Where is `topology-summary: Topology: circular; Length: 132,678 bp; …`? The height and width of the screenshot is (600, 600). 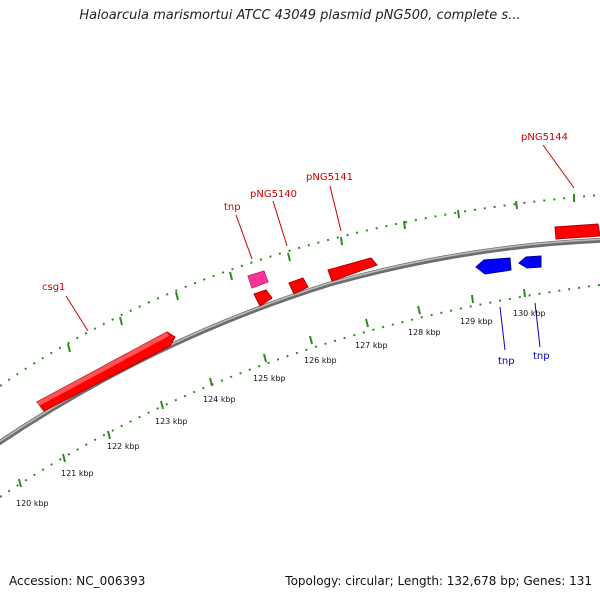
topology-summary: Topology: circular; Length: 132,678 bp; … is located at coordinates (438, 581).